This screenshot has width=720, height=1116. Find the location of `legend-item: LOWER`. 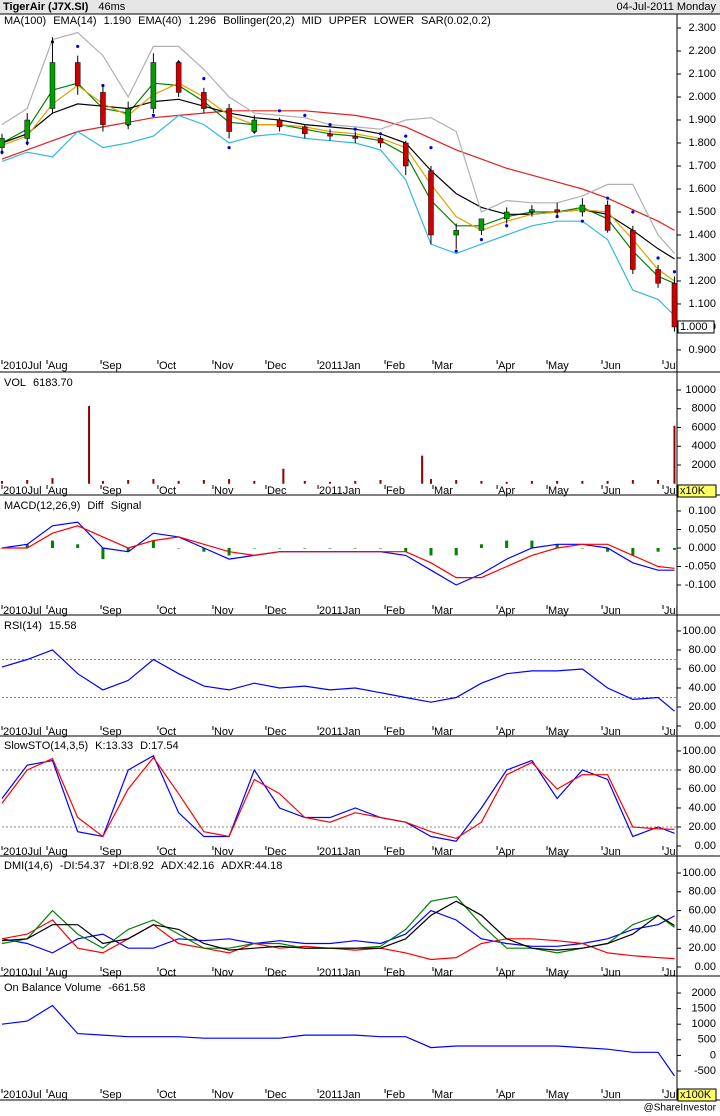

legend-item: LOWER is located at coordinates (394, 21).